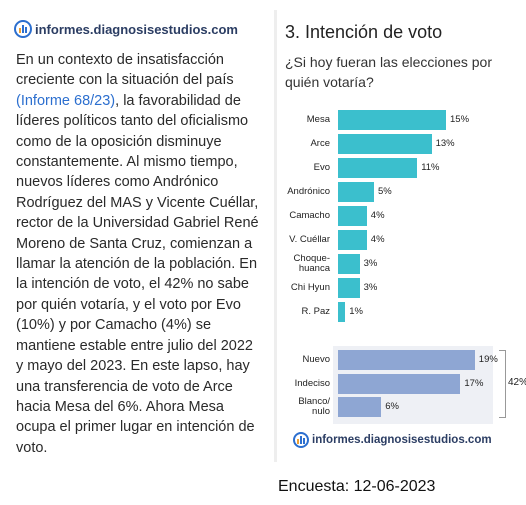 This screenshot has width=526, height=505. What do you see at coordinates (364, 32) in the screenshot?
I see `chart-title: 3. Intención de voto` at bounding box center [364, 32].